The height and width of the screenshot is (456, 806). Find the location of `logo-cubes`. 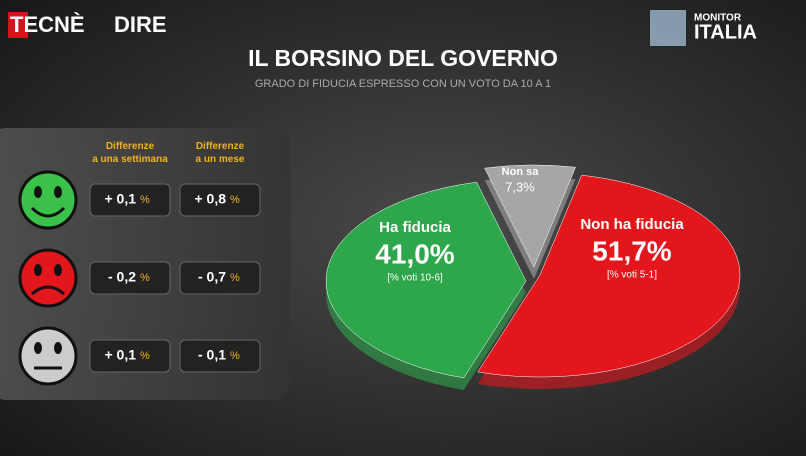

logo-cubes is located at coordinates (668, 28).